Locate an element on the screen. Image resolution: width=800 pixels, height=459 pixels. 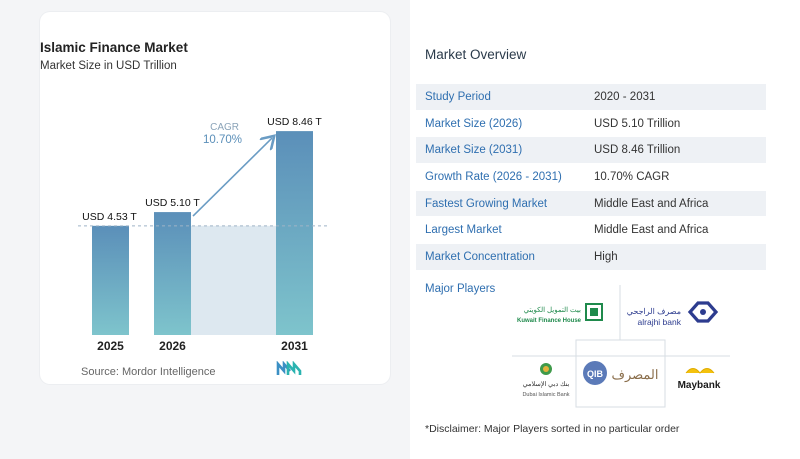
cagr-label: CAGR is located at coordinates (224, 127).